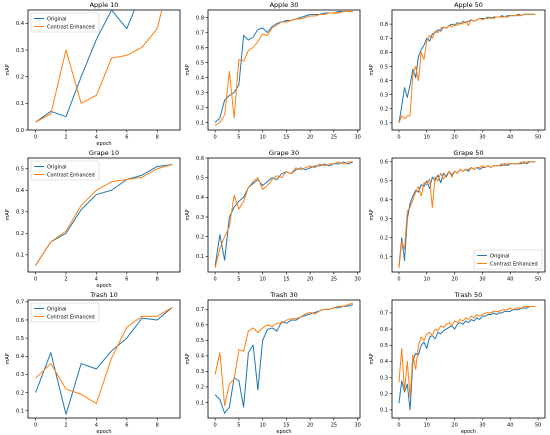 The width and height of the screenshot is (550, 435). Describe the element at coordinates (20, 131) in the screenshot. I see `y-tick-label: 0.0` at that location.